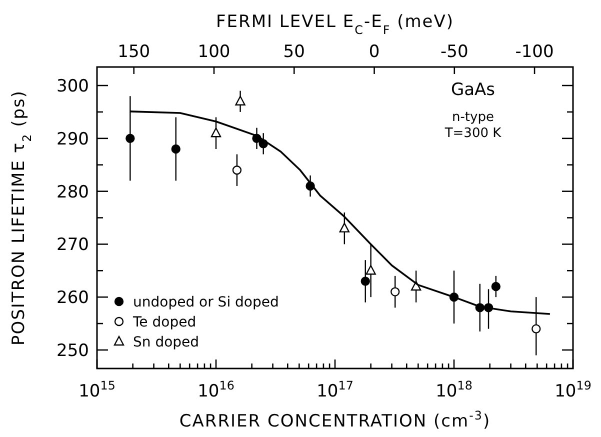  What do you see at coordinates (72, 139) in the screenshot?
I see `y-tick-label: 290` at bounding box center [72, 139].